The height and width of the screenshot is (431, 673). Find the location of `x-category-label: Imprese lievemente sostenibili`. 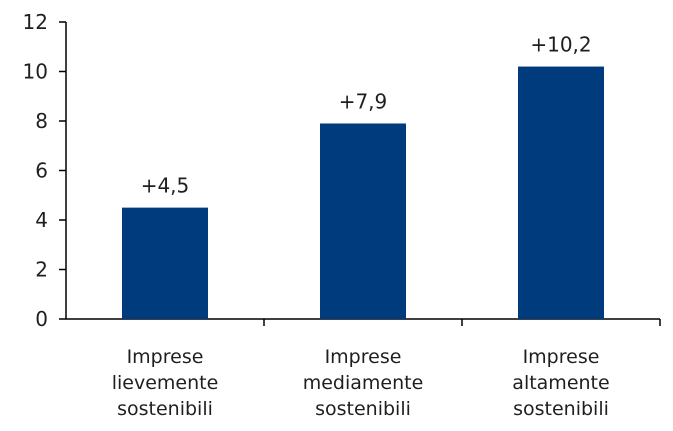

x-category-label: Imprese lievemente sostenibili is located at coordinates (165, 383).